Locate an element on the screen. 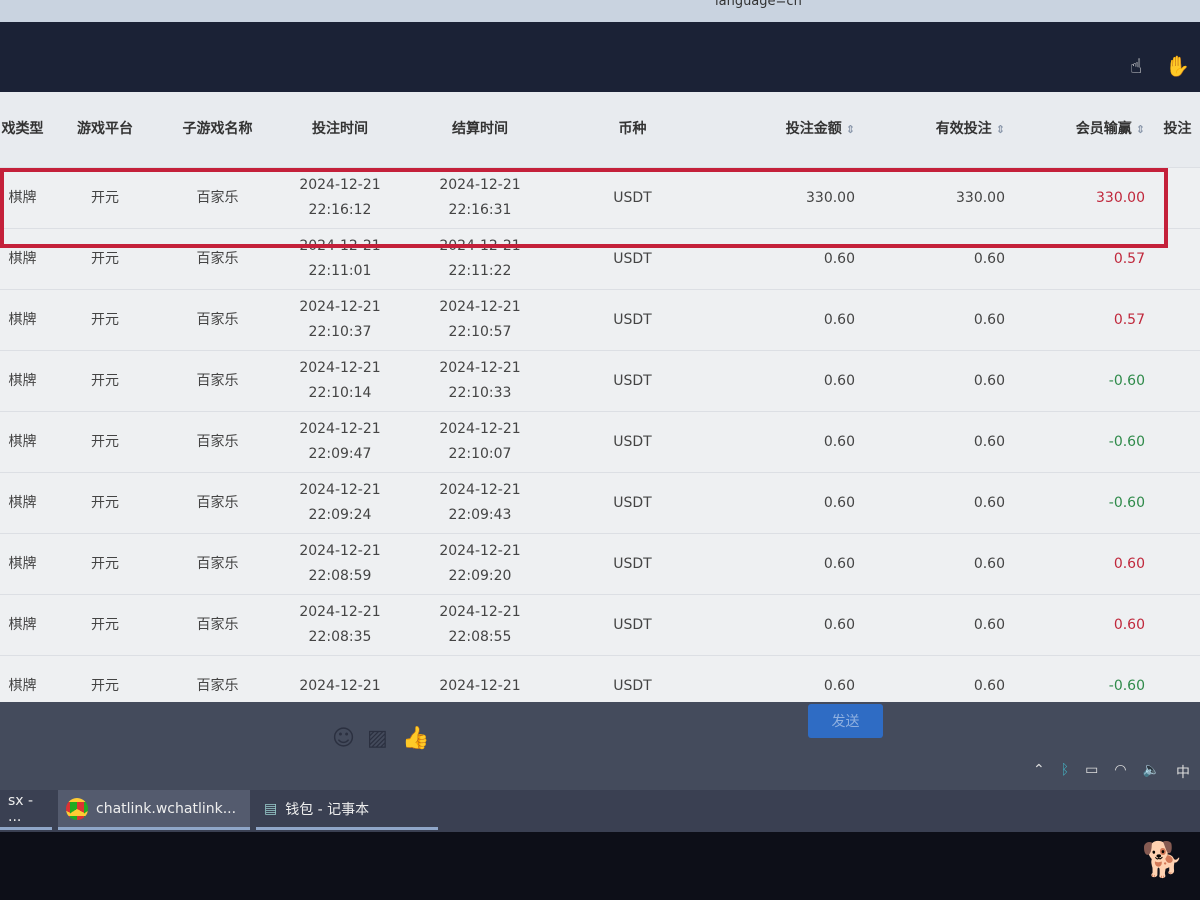 This screenshot has width=1200, height=900. ime-indicator: 中 is located at coordinates (1183, 773).